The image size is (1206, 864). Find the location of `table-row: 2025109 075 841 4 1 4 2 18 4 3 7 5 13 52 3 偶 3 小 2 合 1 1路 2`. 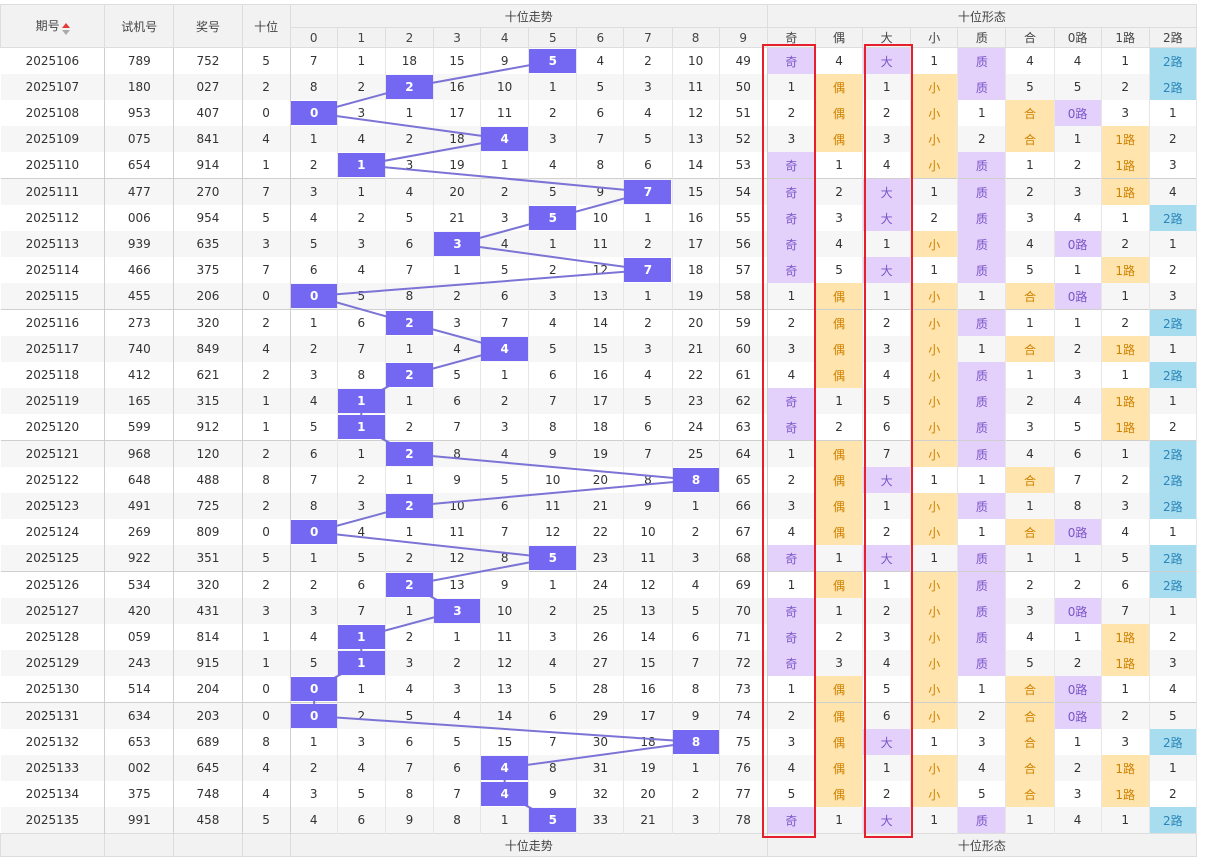

table-row: 2025109 075 841 4 1 4 2 18 4 3 7 5 13 52 3 偶 3 小 2 合 1 1路 2 is located at coordinates (599, 139).